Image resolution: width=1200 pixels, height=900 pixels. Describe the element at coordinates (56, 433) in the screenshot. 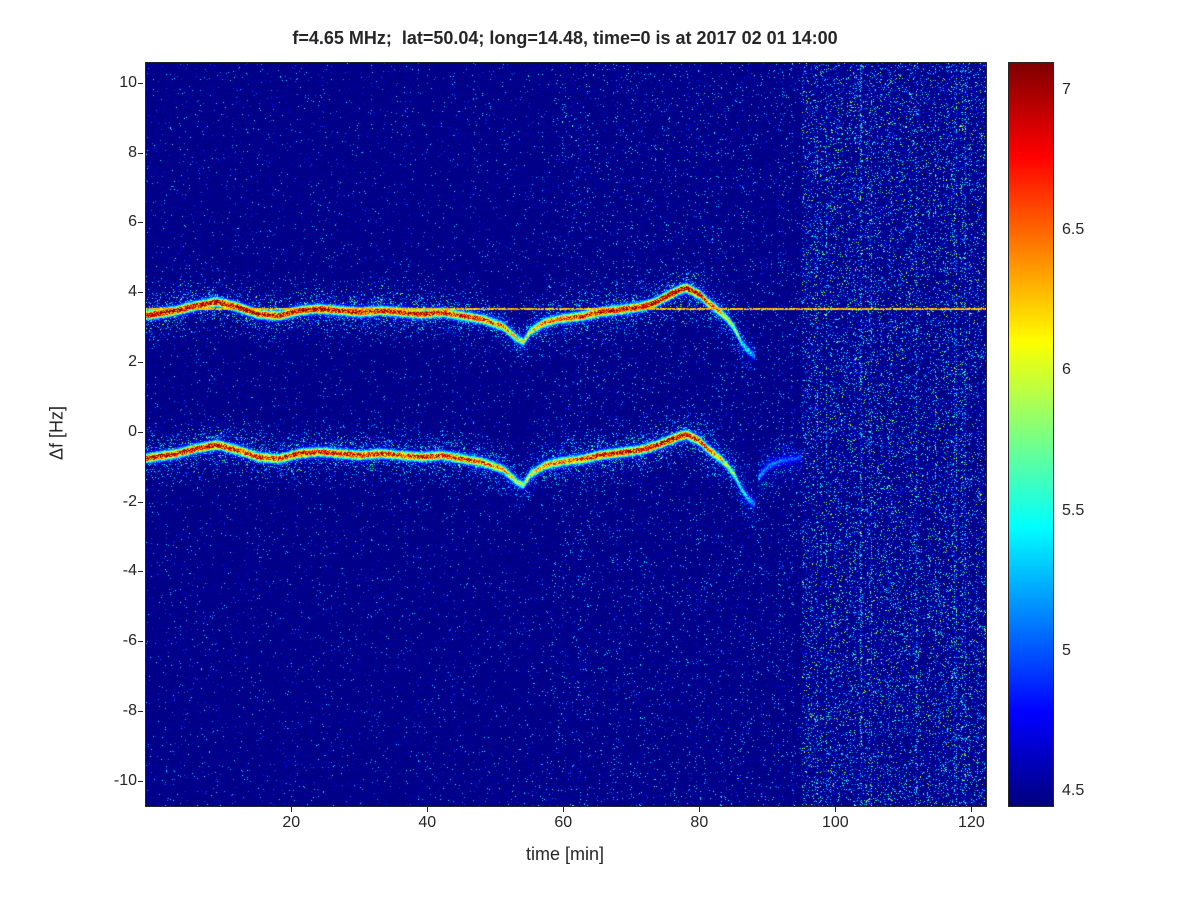

I see `y-axis-label: Δf [Hz]` at that location.